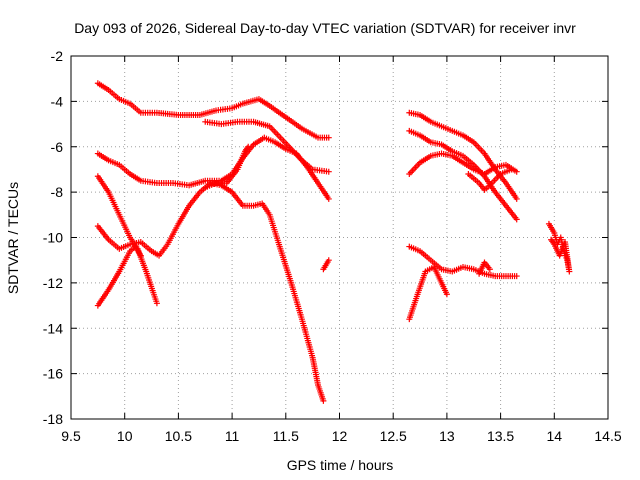  Describe the element at coordinates (57, 101) in the screenshot. I see `y-tick-label: -4` at that location.